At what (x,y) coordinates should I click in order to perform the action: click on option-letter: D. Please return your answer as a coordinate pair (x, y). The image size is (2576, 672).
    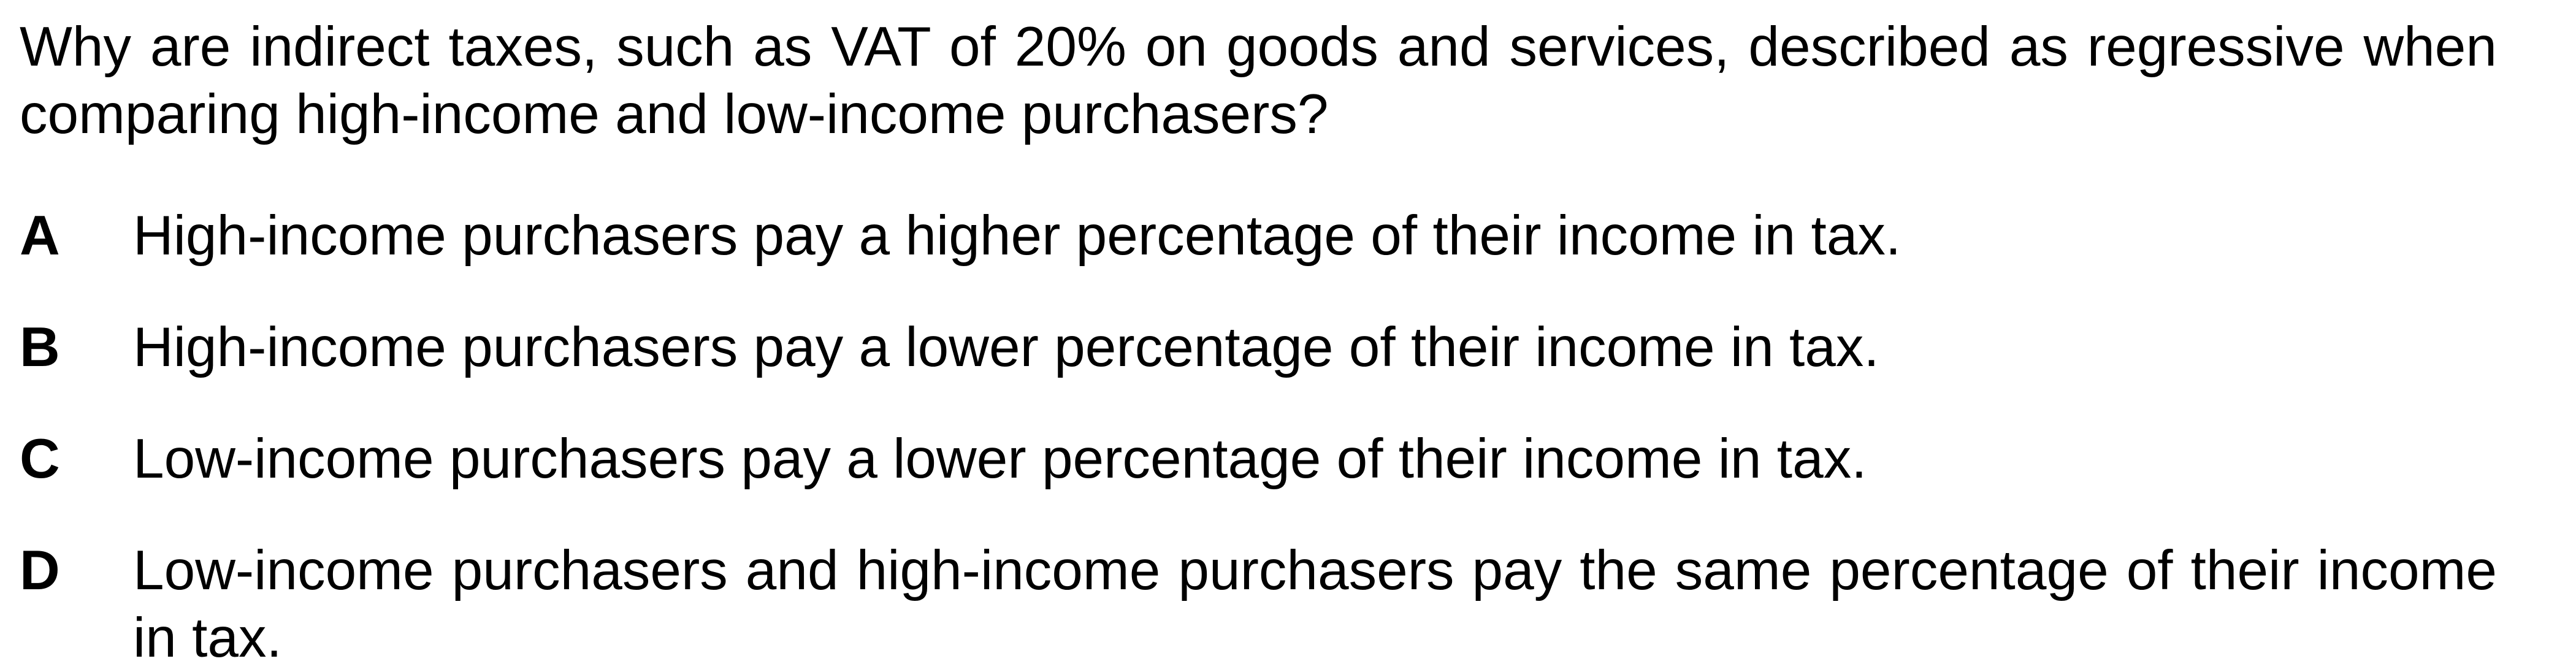
    Looking at the image, I should click on (40, 570).